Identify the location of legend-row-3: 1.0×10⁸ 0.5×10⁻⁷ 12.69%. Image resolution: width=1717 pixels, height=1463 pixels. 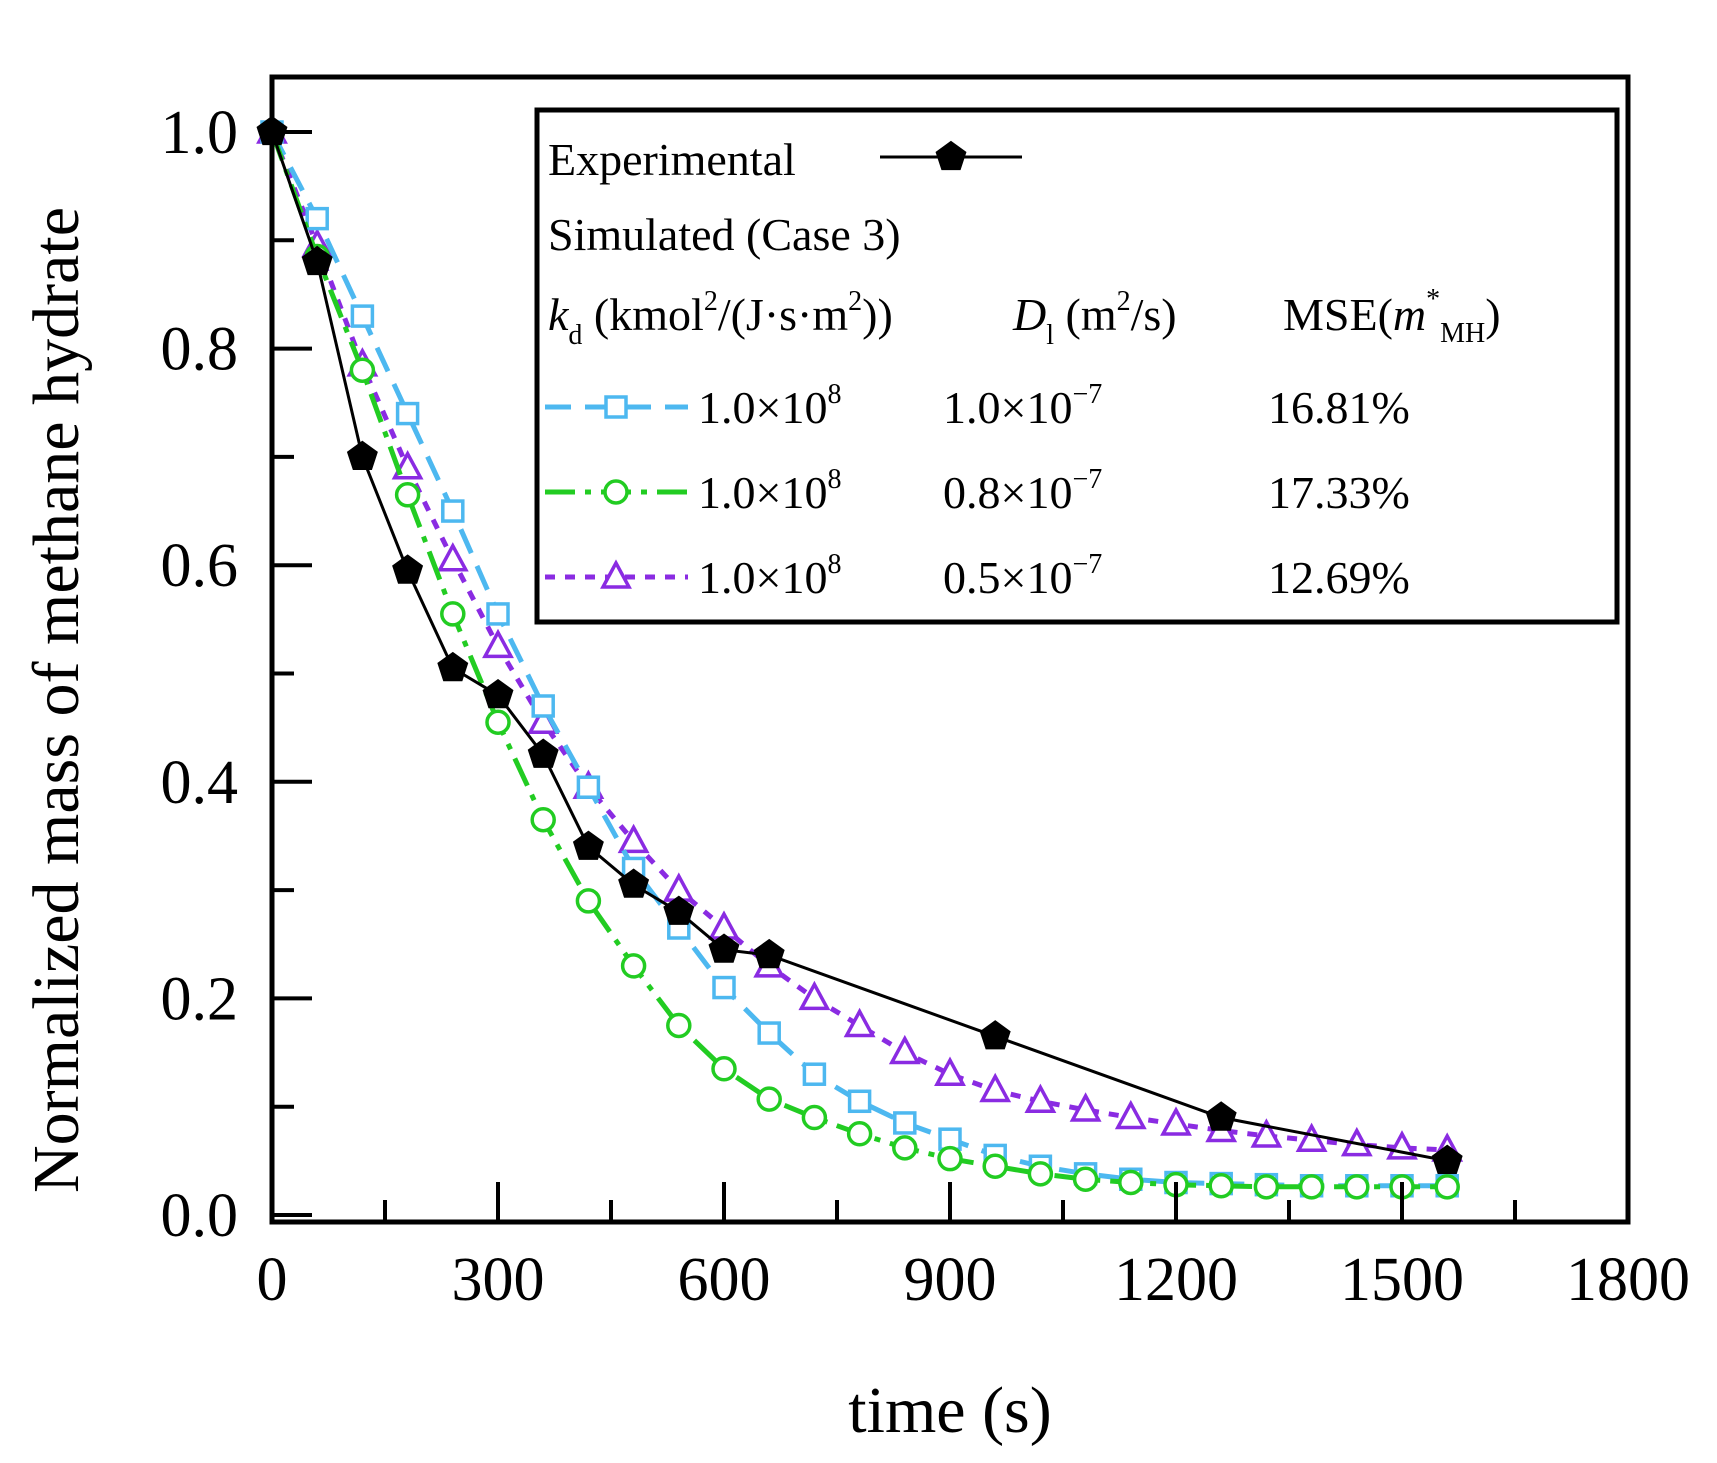
(977, 576).